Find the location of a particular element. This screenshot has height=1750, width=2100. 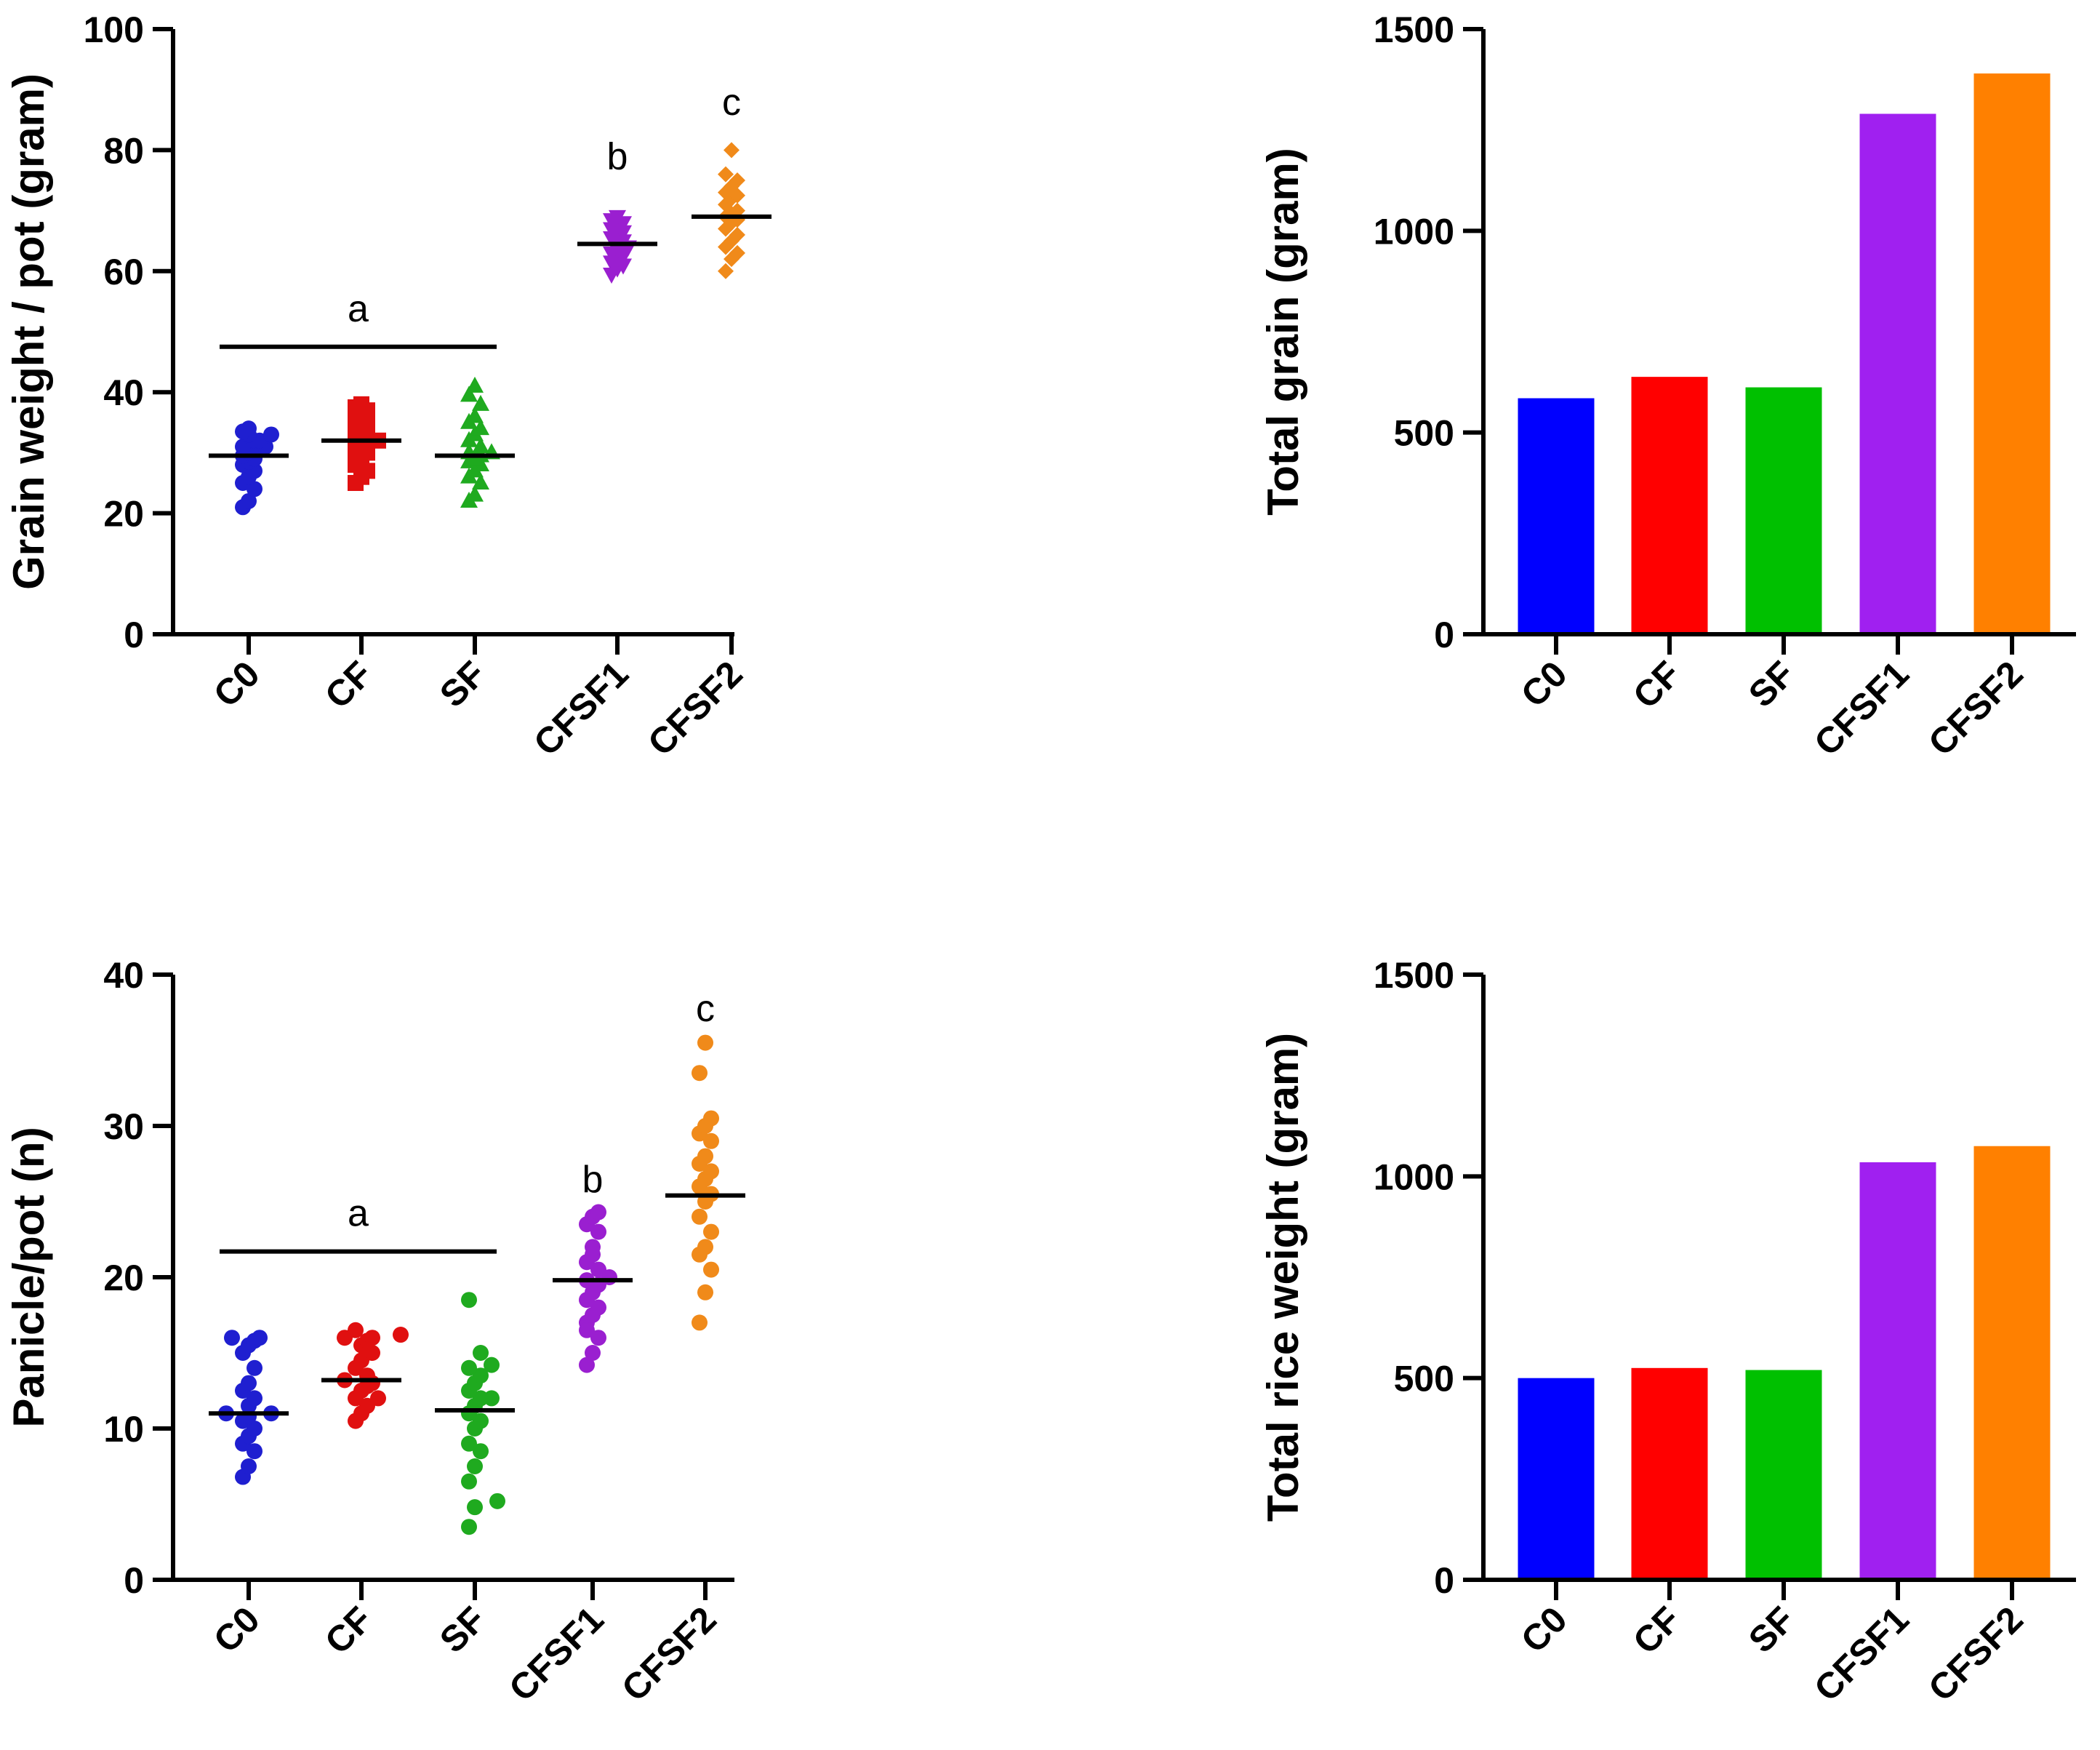

y-tick-label: 100 is located at coordinates (114, 29).